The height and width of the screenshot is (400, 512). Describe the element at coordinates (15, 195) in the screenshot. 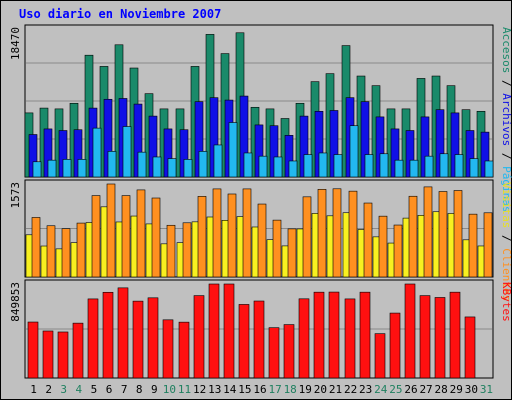

I see `ymax-label-visits: 1573` at that location.